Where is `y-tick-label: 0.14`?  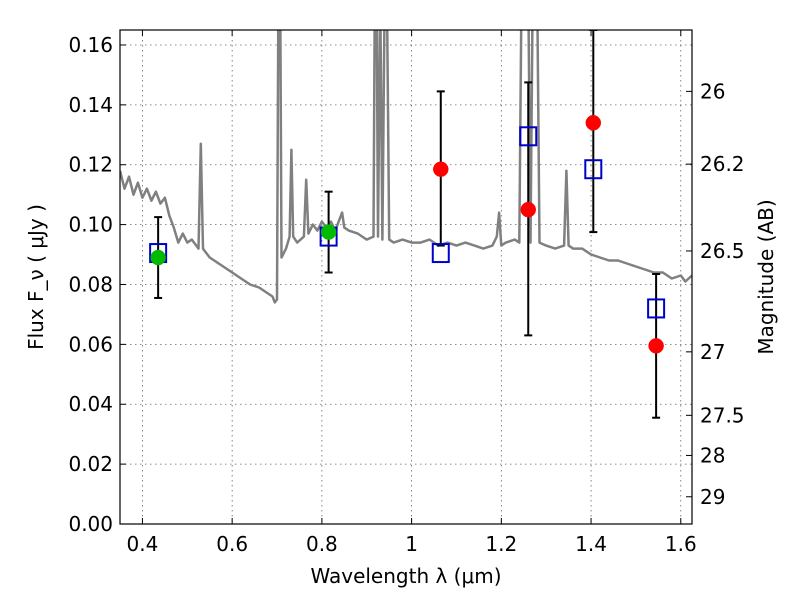 y-tick-label: 0.14 is located at coordinates (90, 105).